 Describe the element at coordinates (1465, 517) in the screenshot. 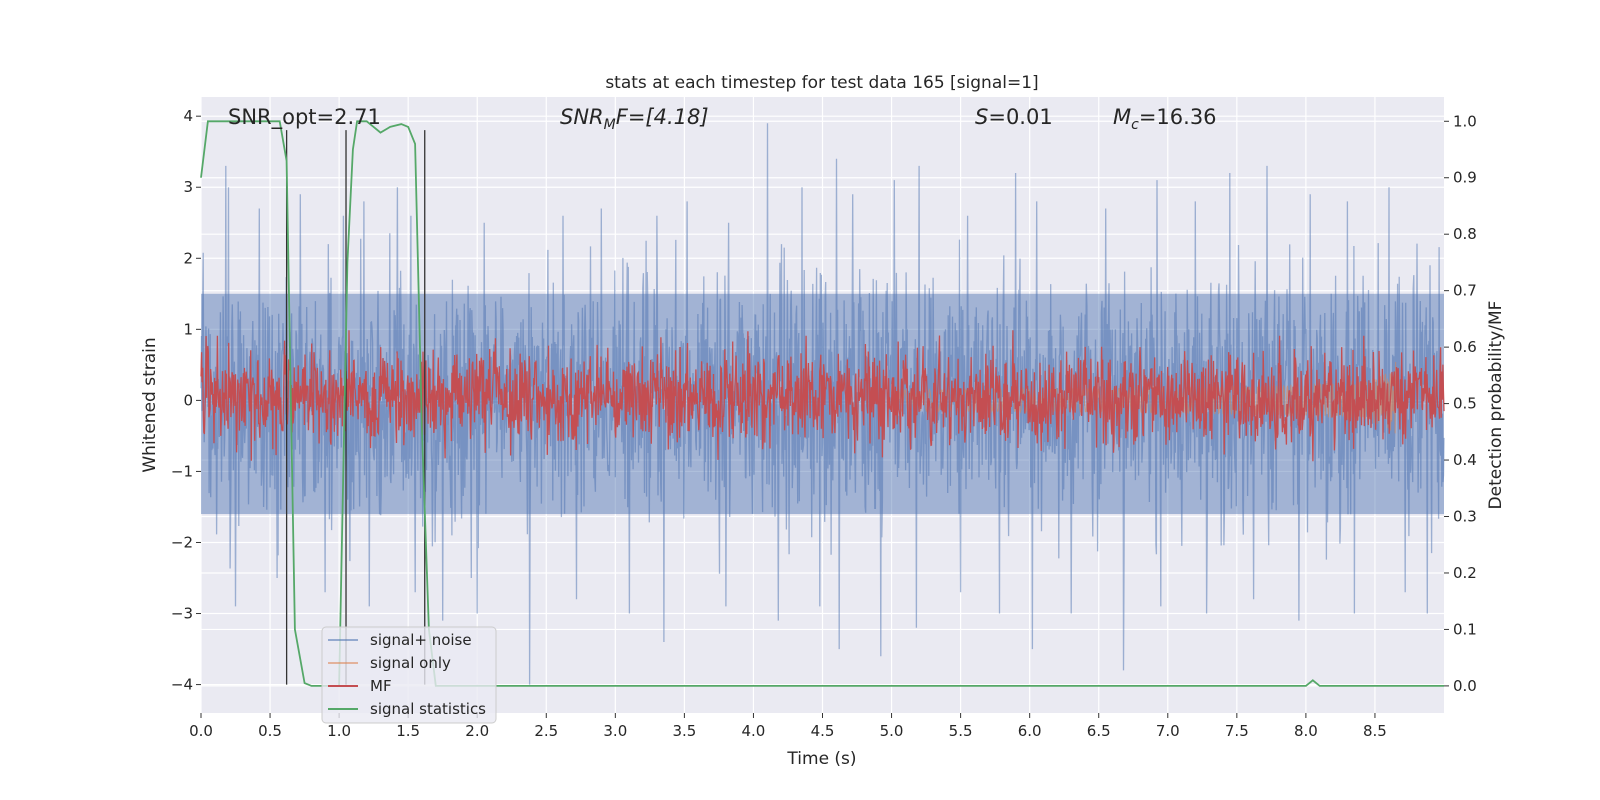

I see `y-right-tick-label: 0.3` at that location.